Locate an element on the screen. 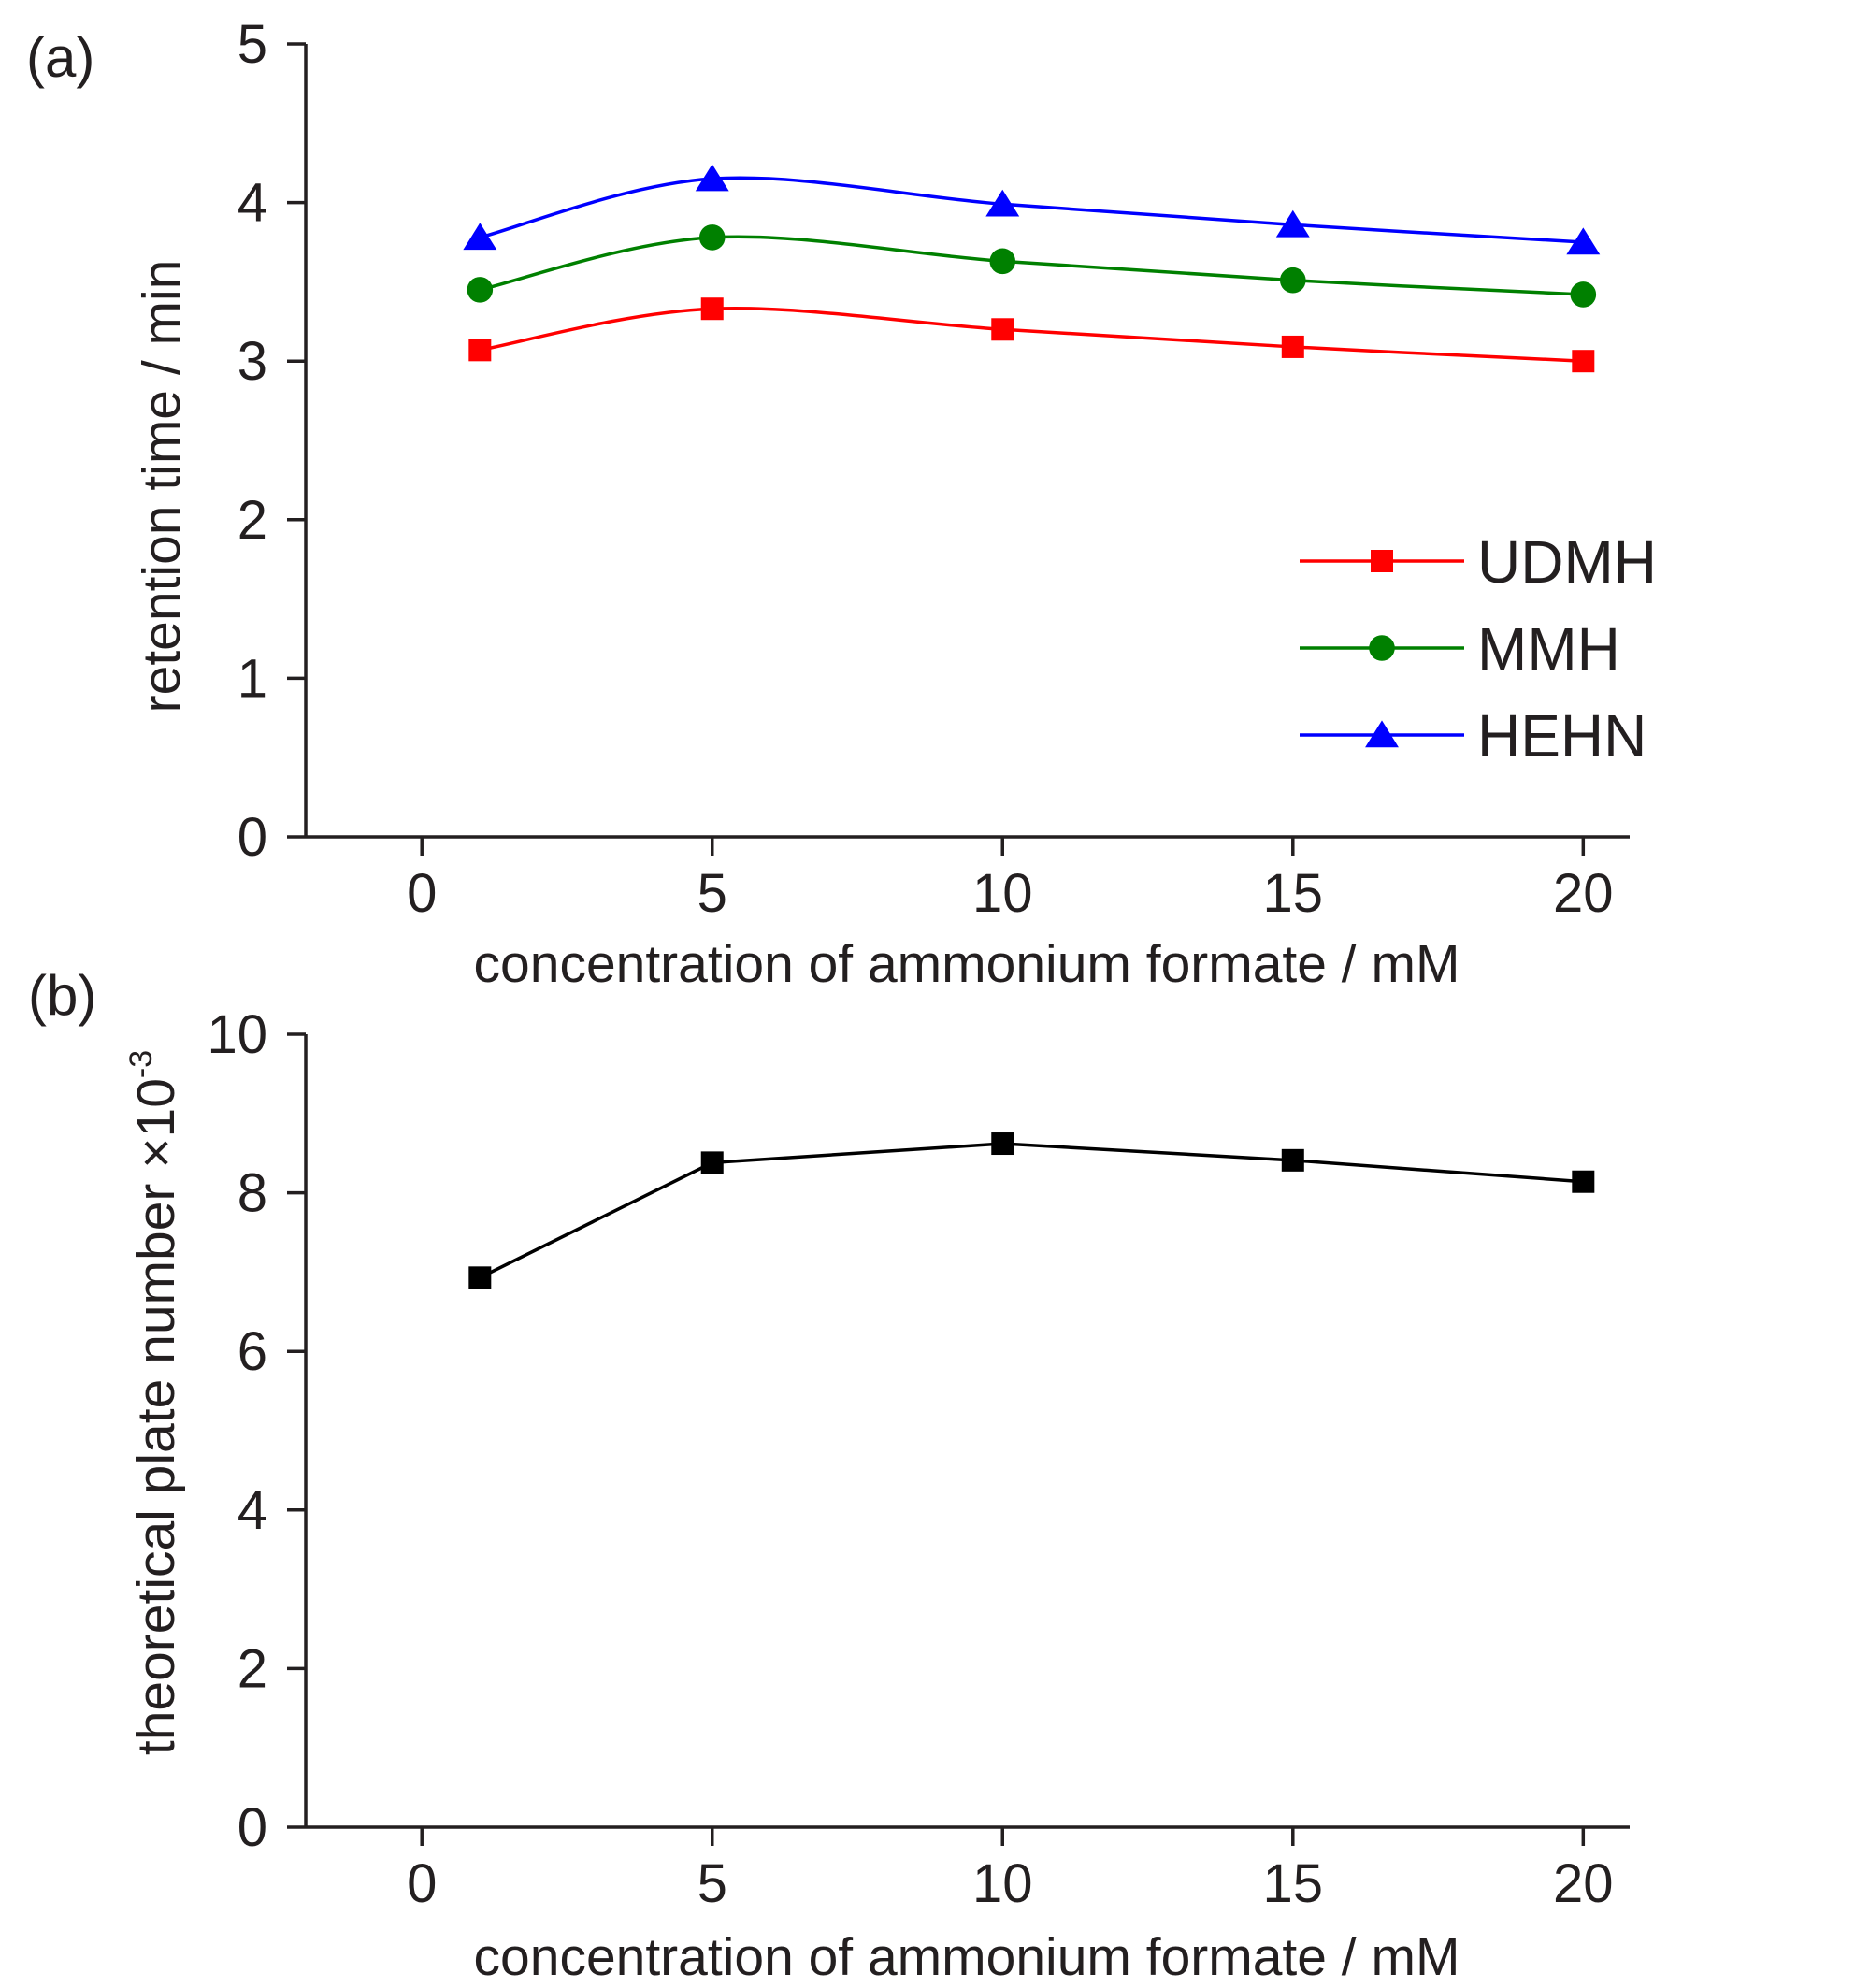 The image size is (1855, 1988). panel-b-y-tick-label: 10 is located at coordinates (237, 1034).